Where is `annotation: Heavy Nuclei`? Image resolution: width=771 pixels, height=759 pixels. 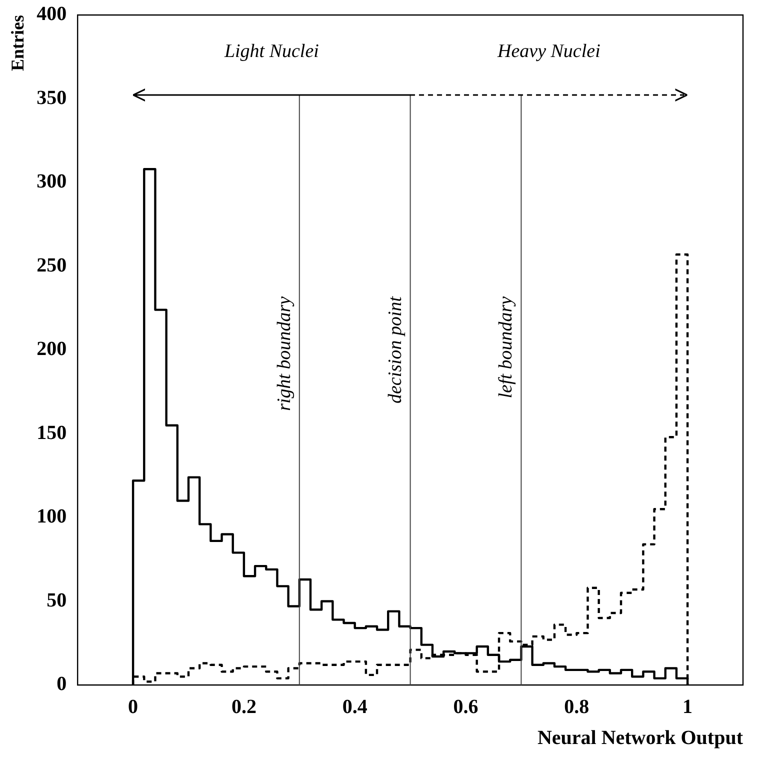 annotation: Heavy Nuclei is located at coordinates (548, 51).